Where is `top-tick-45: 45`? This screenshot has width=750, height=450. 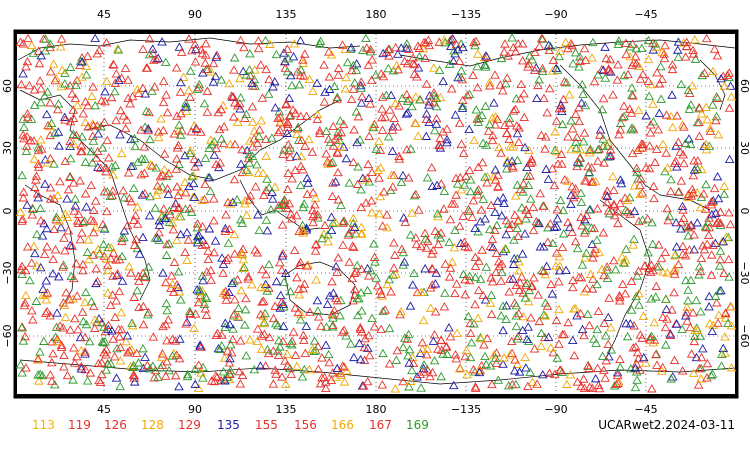 top-tick-45: 45 is located at coordinates (104, 14).